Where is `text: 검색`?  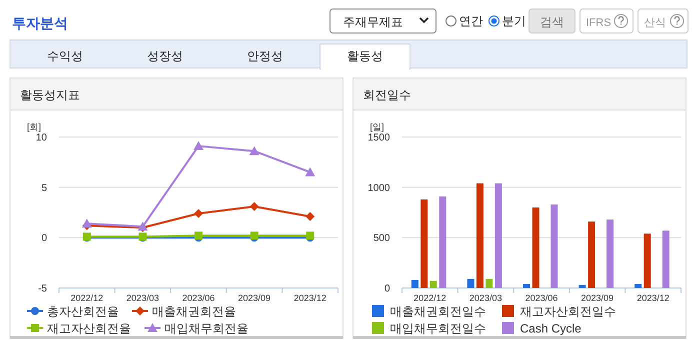
text: 검색 is located at coordinates (552, 22).